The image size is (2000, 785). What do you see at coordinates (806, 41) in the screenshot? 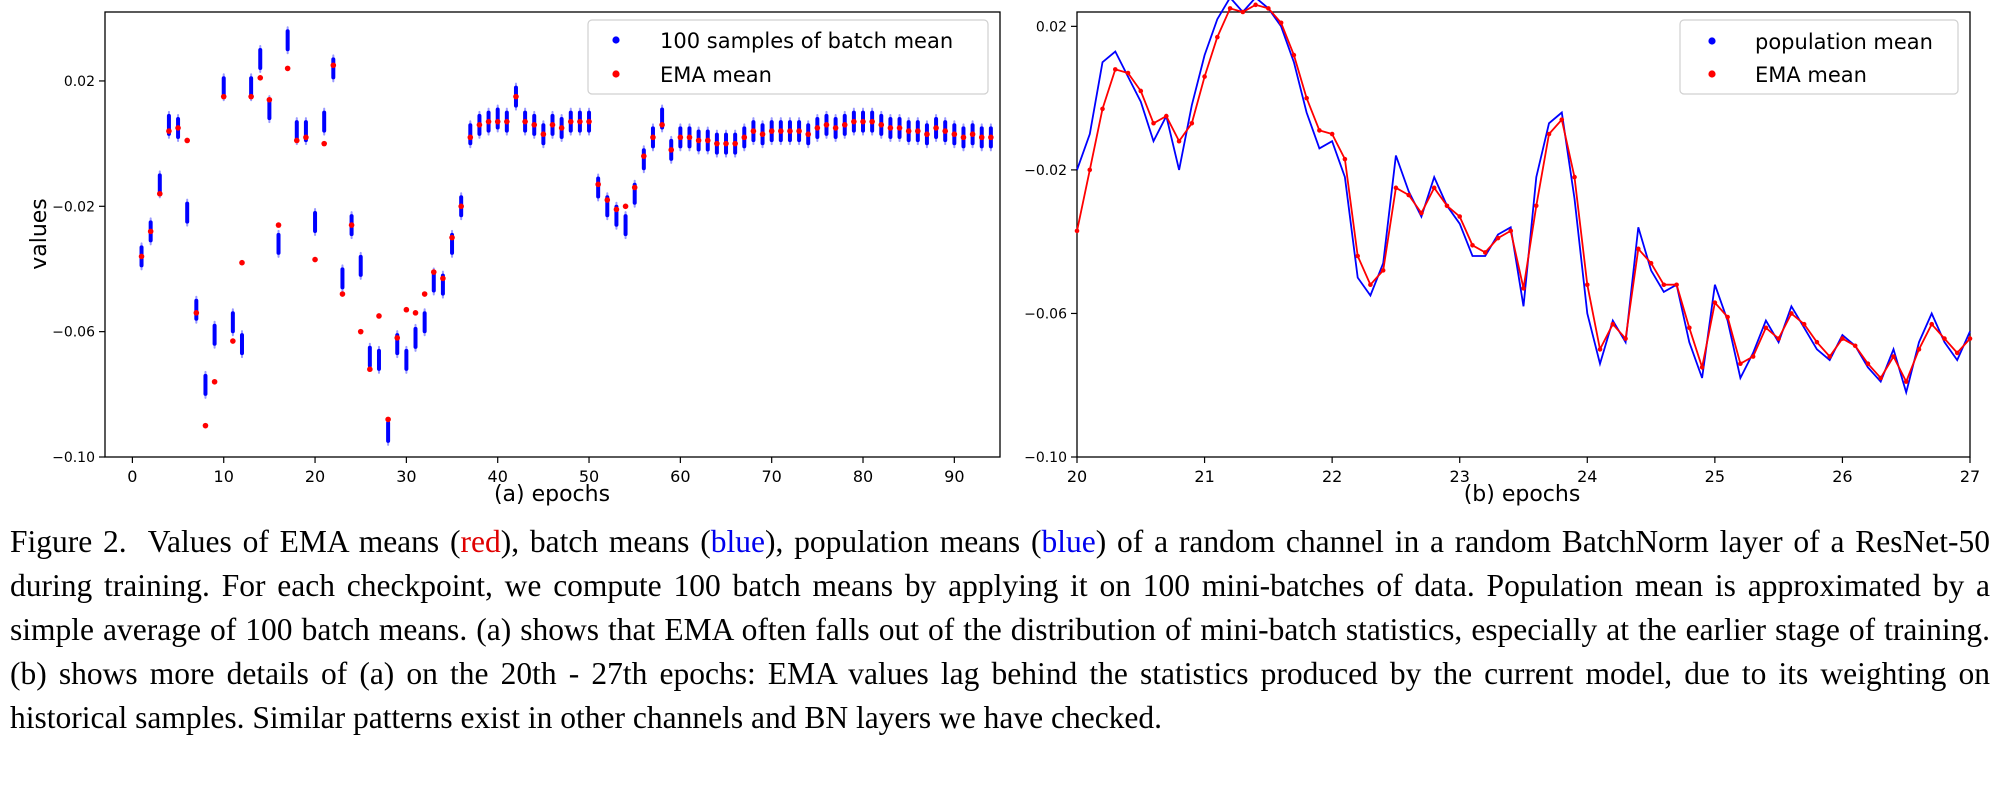
I see `legend-a-label-batch: 100 samples of batch mean` at bounding box center [806, 41].